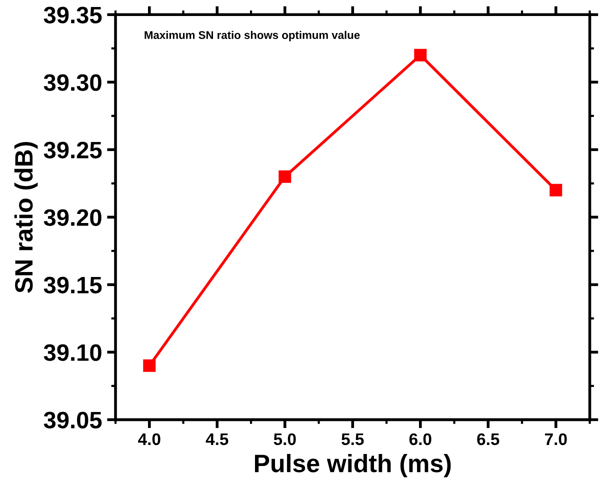  I want to click on x-axis-title: Pulse width (ms), so click(353, 466).